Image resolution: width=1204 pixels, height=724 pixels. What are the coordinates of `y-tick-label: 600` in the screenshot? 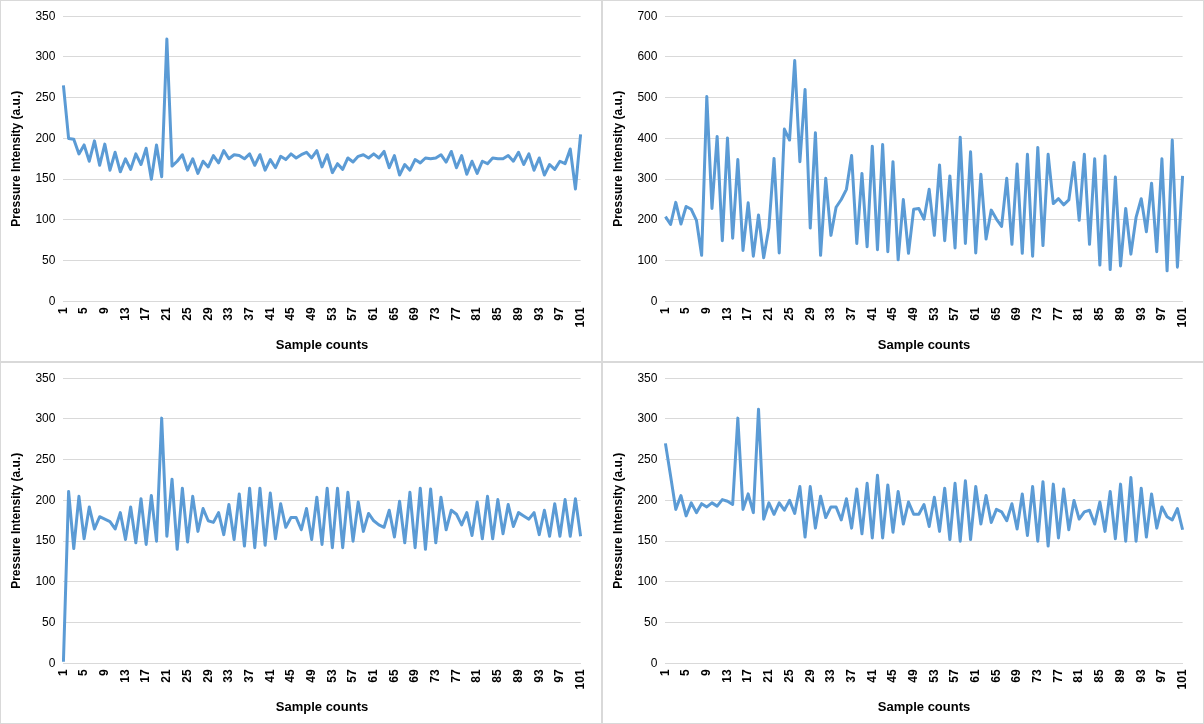 It's located at (647, 56).